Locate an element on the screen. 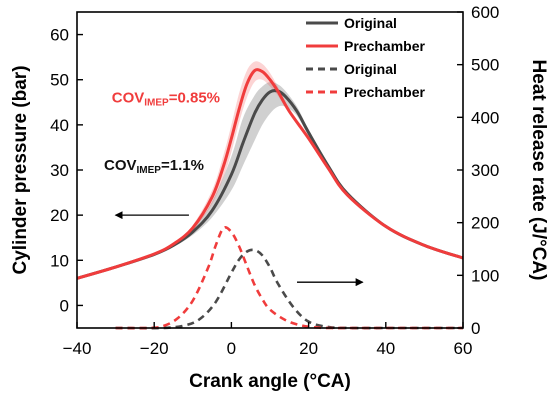  y-tick-label-left: 10 is located at coordinates (59, 260).